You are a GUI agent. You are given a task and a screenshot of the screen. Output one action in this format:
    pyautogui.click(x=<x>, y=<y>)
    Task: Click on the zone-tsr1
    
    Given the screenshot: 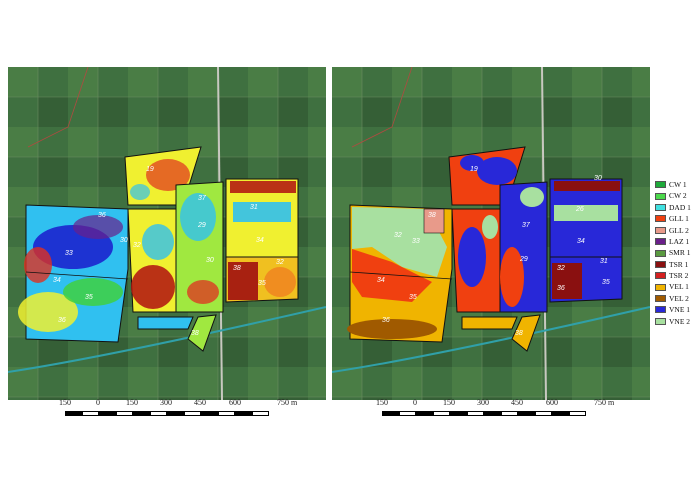 What is the action you would take?
    pyautogui.click(x=587, y=186)
    